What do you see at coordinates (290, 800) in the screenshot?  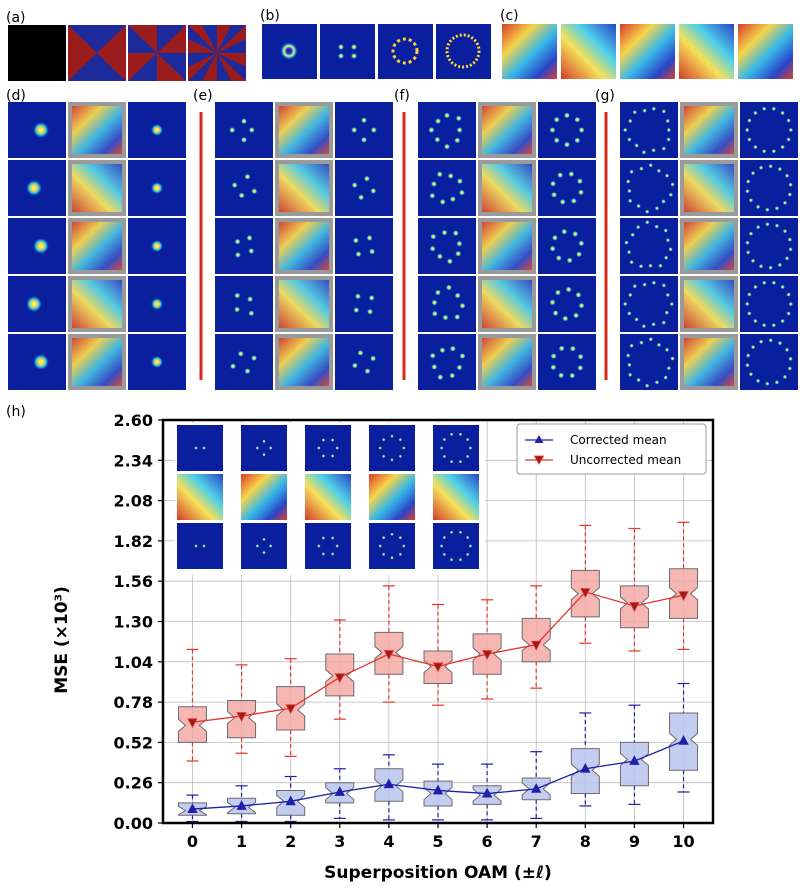 I see `corrected-mean-marker` at bounding box center [290, 800].